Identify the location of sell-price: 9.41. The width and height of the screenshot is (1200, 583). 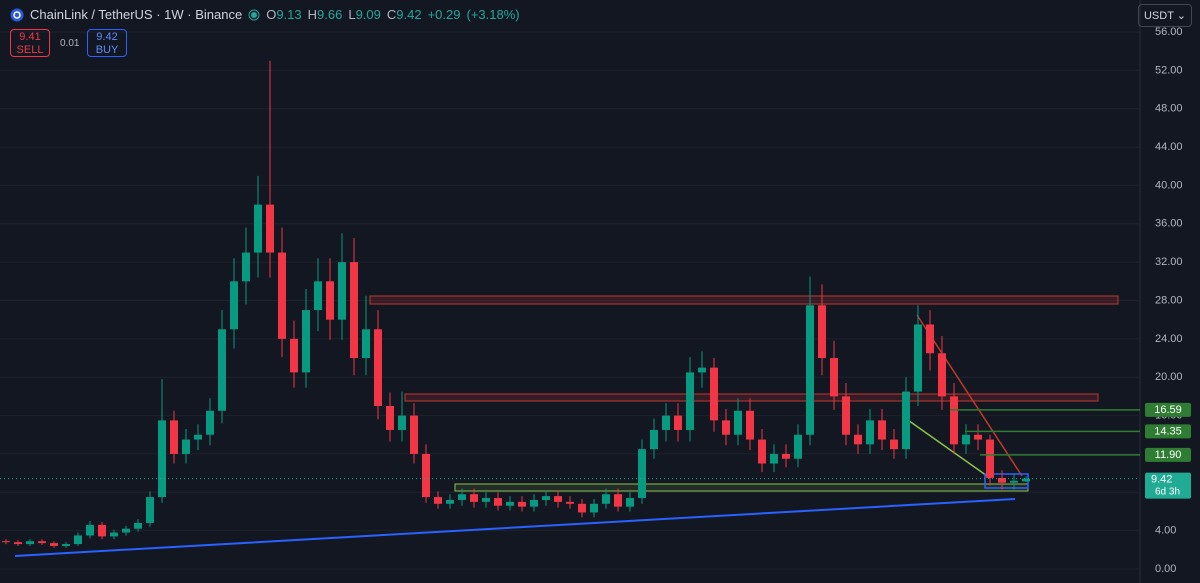
(30, 37).